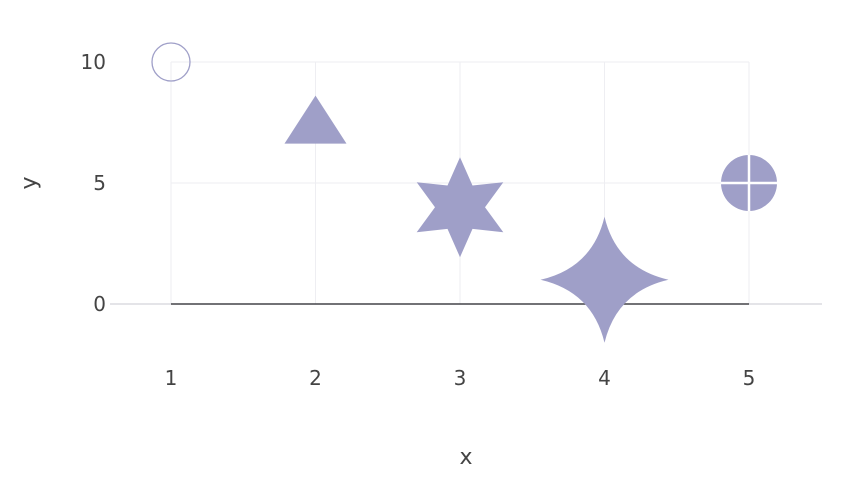 Image resolution: width=845 pixels, height=482 pixels. What do you see at coordinates (465, 457) in the screenshot?
I see `x-axis-title: x` at bounding box center [465, 457].